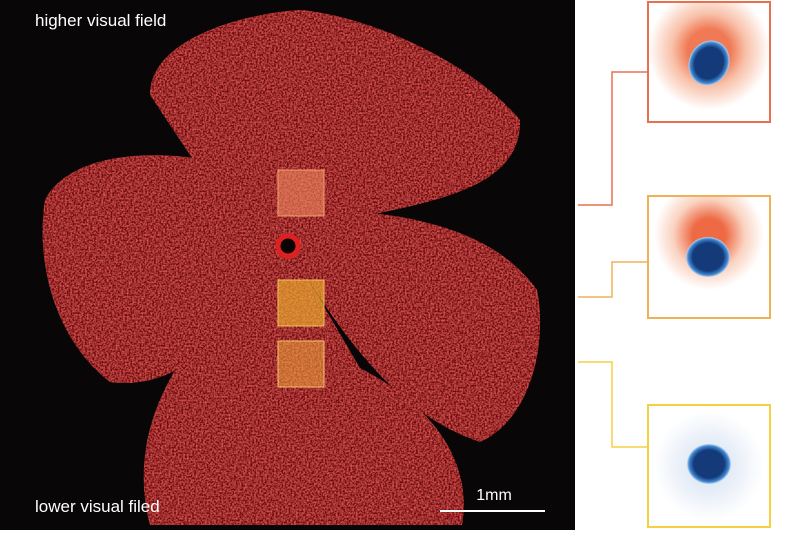 The height and width of the screenshot is (535, 800). What do you see at coordinates (301, 193) in the screenshot?
I see `region-upper` at bounding box center [301, 193].